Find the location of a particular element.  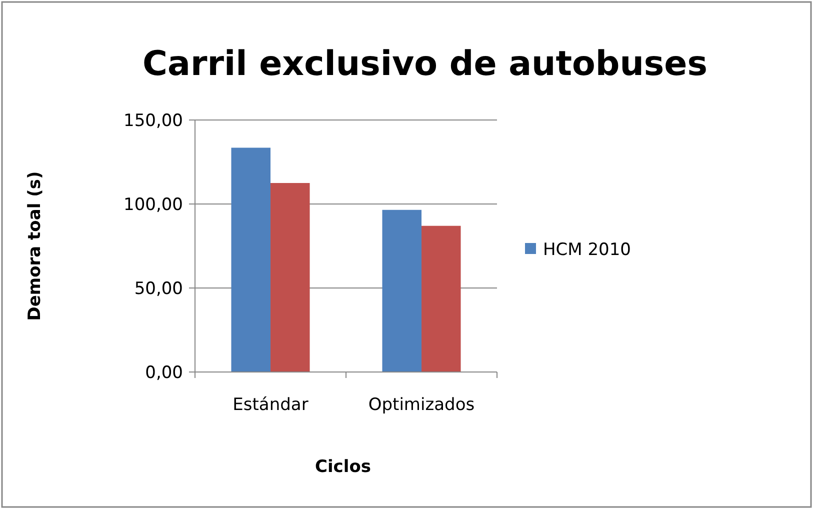

x-tick-label: Estándar is located at coordinates (270, 405).